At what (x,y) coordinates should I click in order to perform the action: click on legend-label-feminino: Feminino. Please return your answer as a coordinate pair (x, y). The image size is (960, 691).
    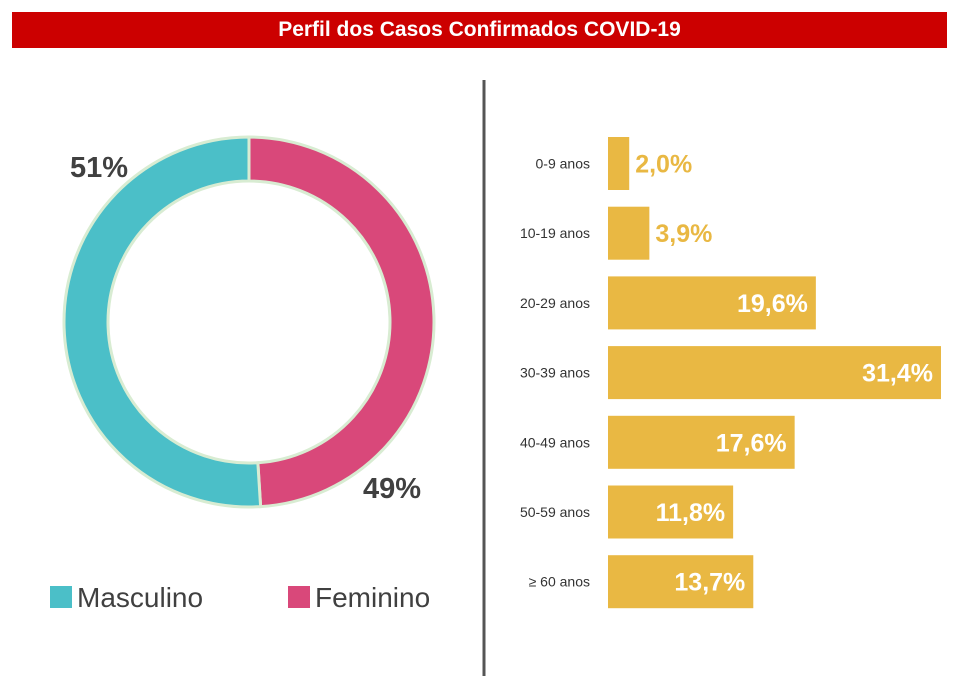
    Looking at the image, I should click on (372, 597).